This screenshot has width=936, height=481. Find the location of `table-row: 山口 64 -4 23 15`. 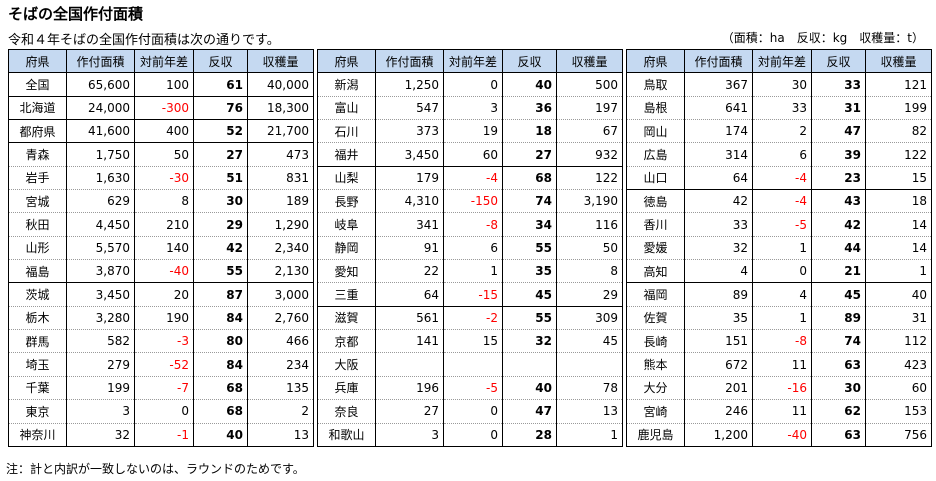

table-row: 山口 64 -4 23 15 is located at coordinates (779, 177).